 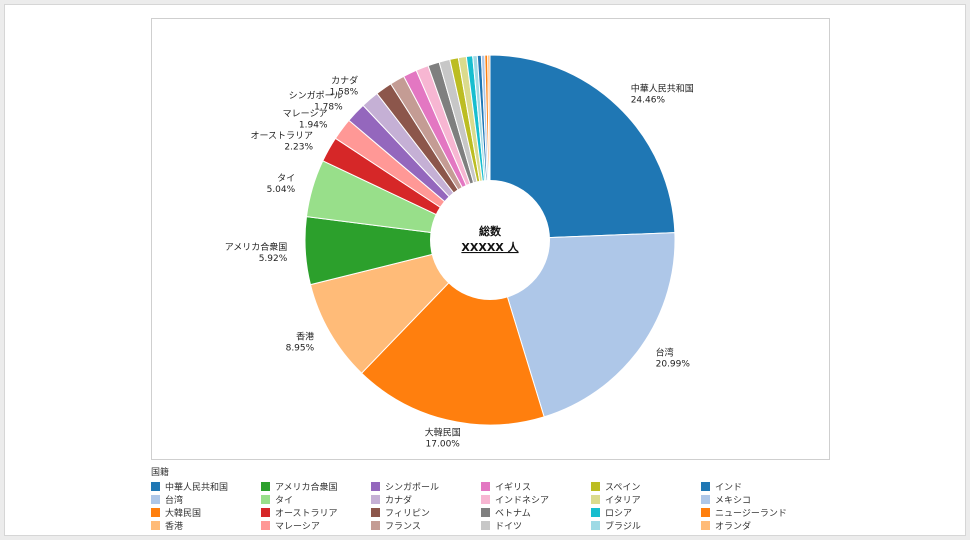 I want to click on slice-label-name-1: 台湾, so click(x=665, y=352).